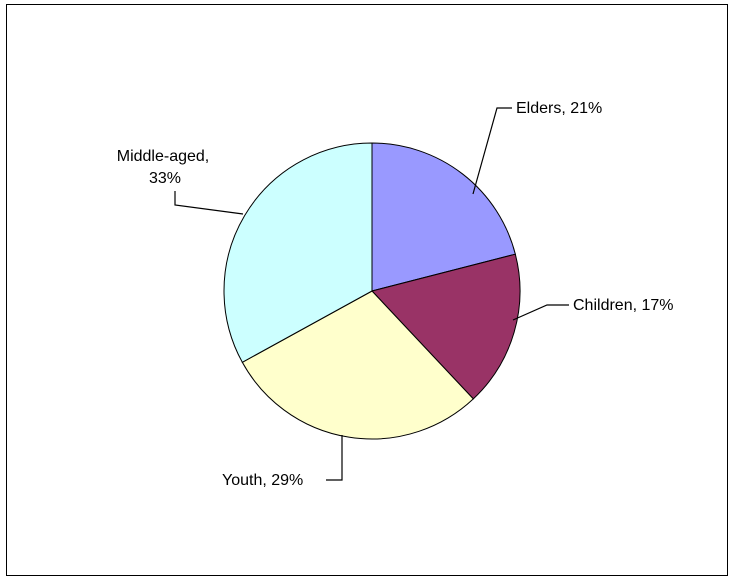 The width and height of the screenshot is (732, 582). What do you see at coordinates (559, 108) in the screenshot?
I see `label-elders: Elders, 21%` at bounding box center [559, 108].